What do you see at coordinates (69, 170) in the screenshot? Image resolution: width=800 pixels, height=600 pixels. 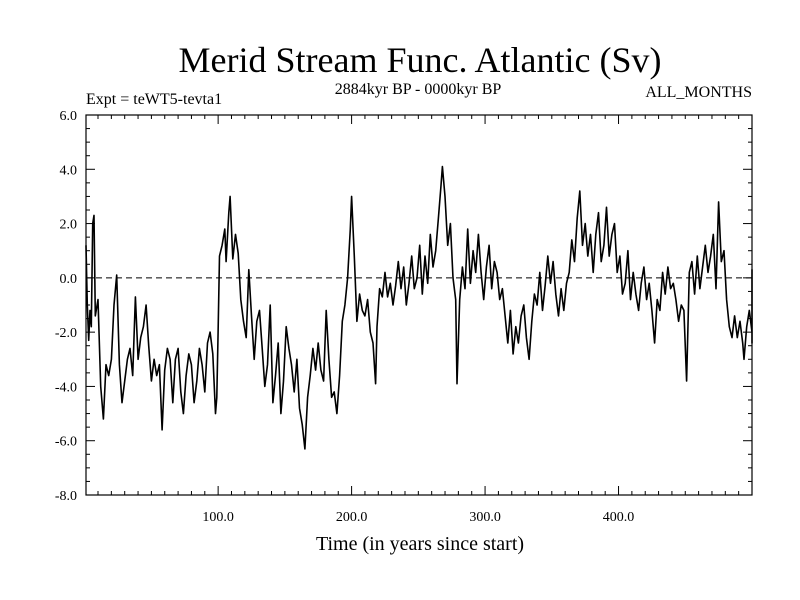 I see `y-tick-label: 4.0` at bounding box center [69, 170].